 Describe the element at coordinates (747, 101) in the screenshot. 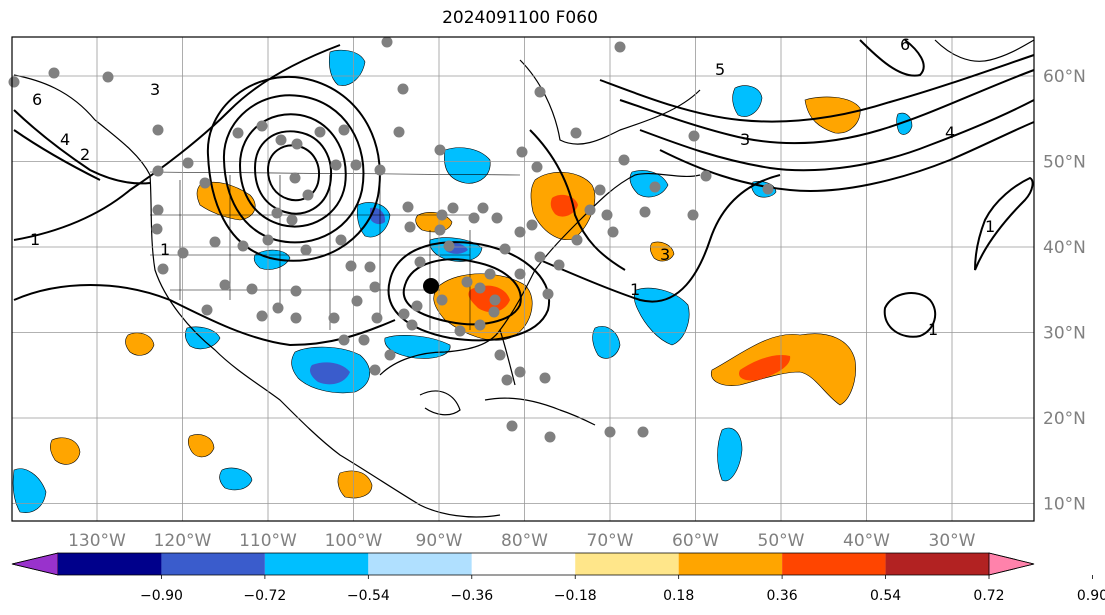

I see `shade-negative-hudson` at that location.